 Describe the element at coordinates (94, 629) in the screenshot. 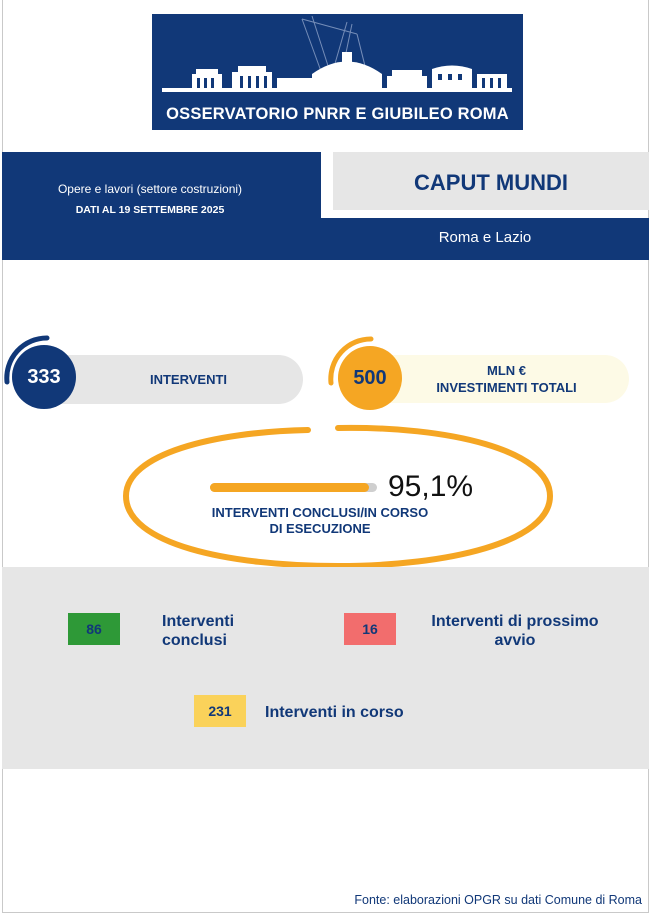

I see `concluded-count-badge: 86` at that location.